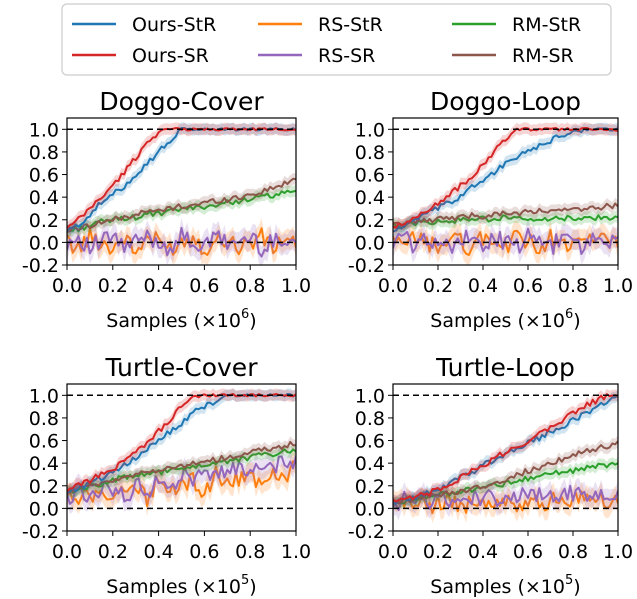 This screenshot has height=599, width=637. Describe the element at coordinates (181, 101) in the screenshot. I see `chart-title: Doggo-Cover` at that location.